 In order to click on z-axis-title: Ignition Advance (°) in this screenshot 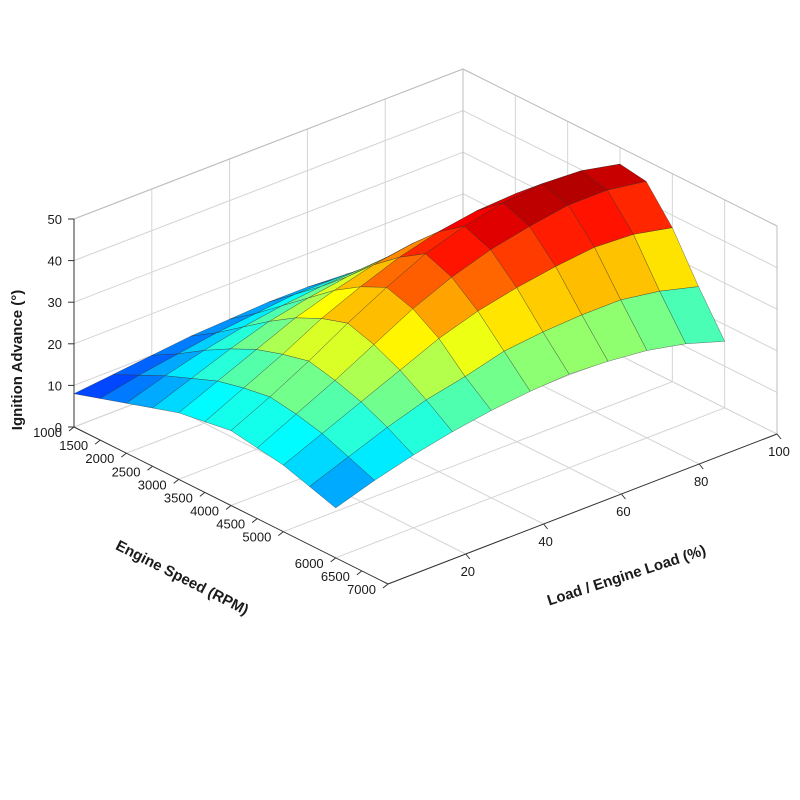, I will do `click(17, 360)`.